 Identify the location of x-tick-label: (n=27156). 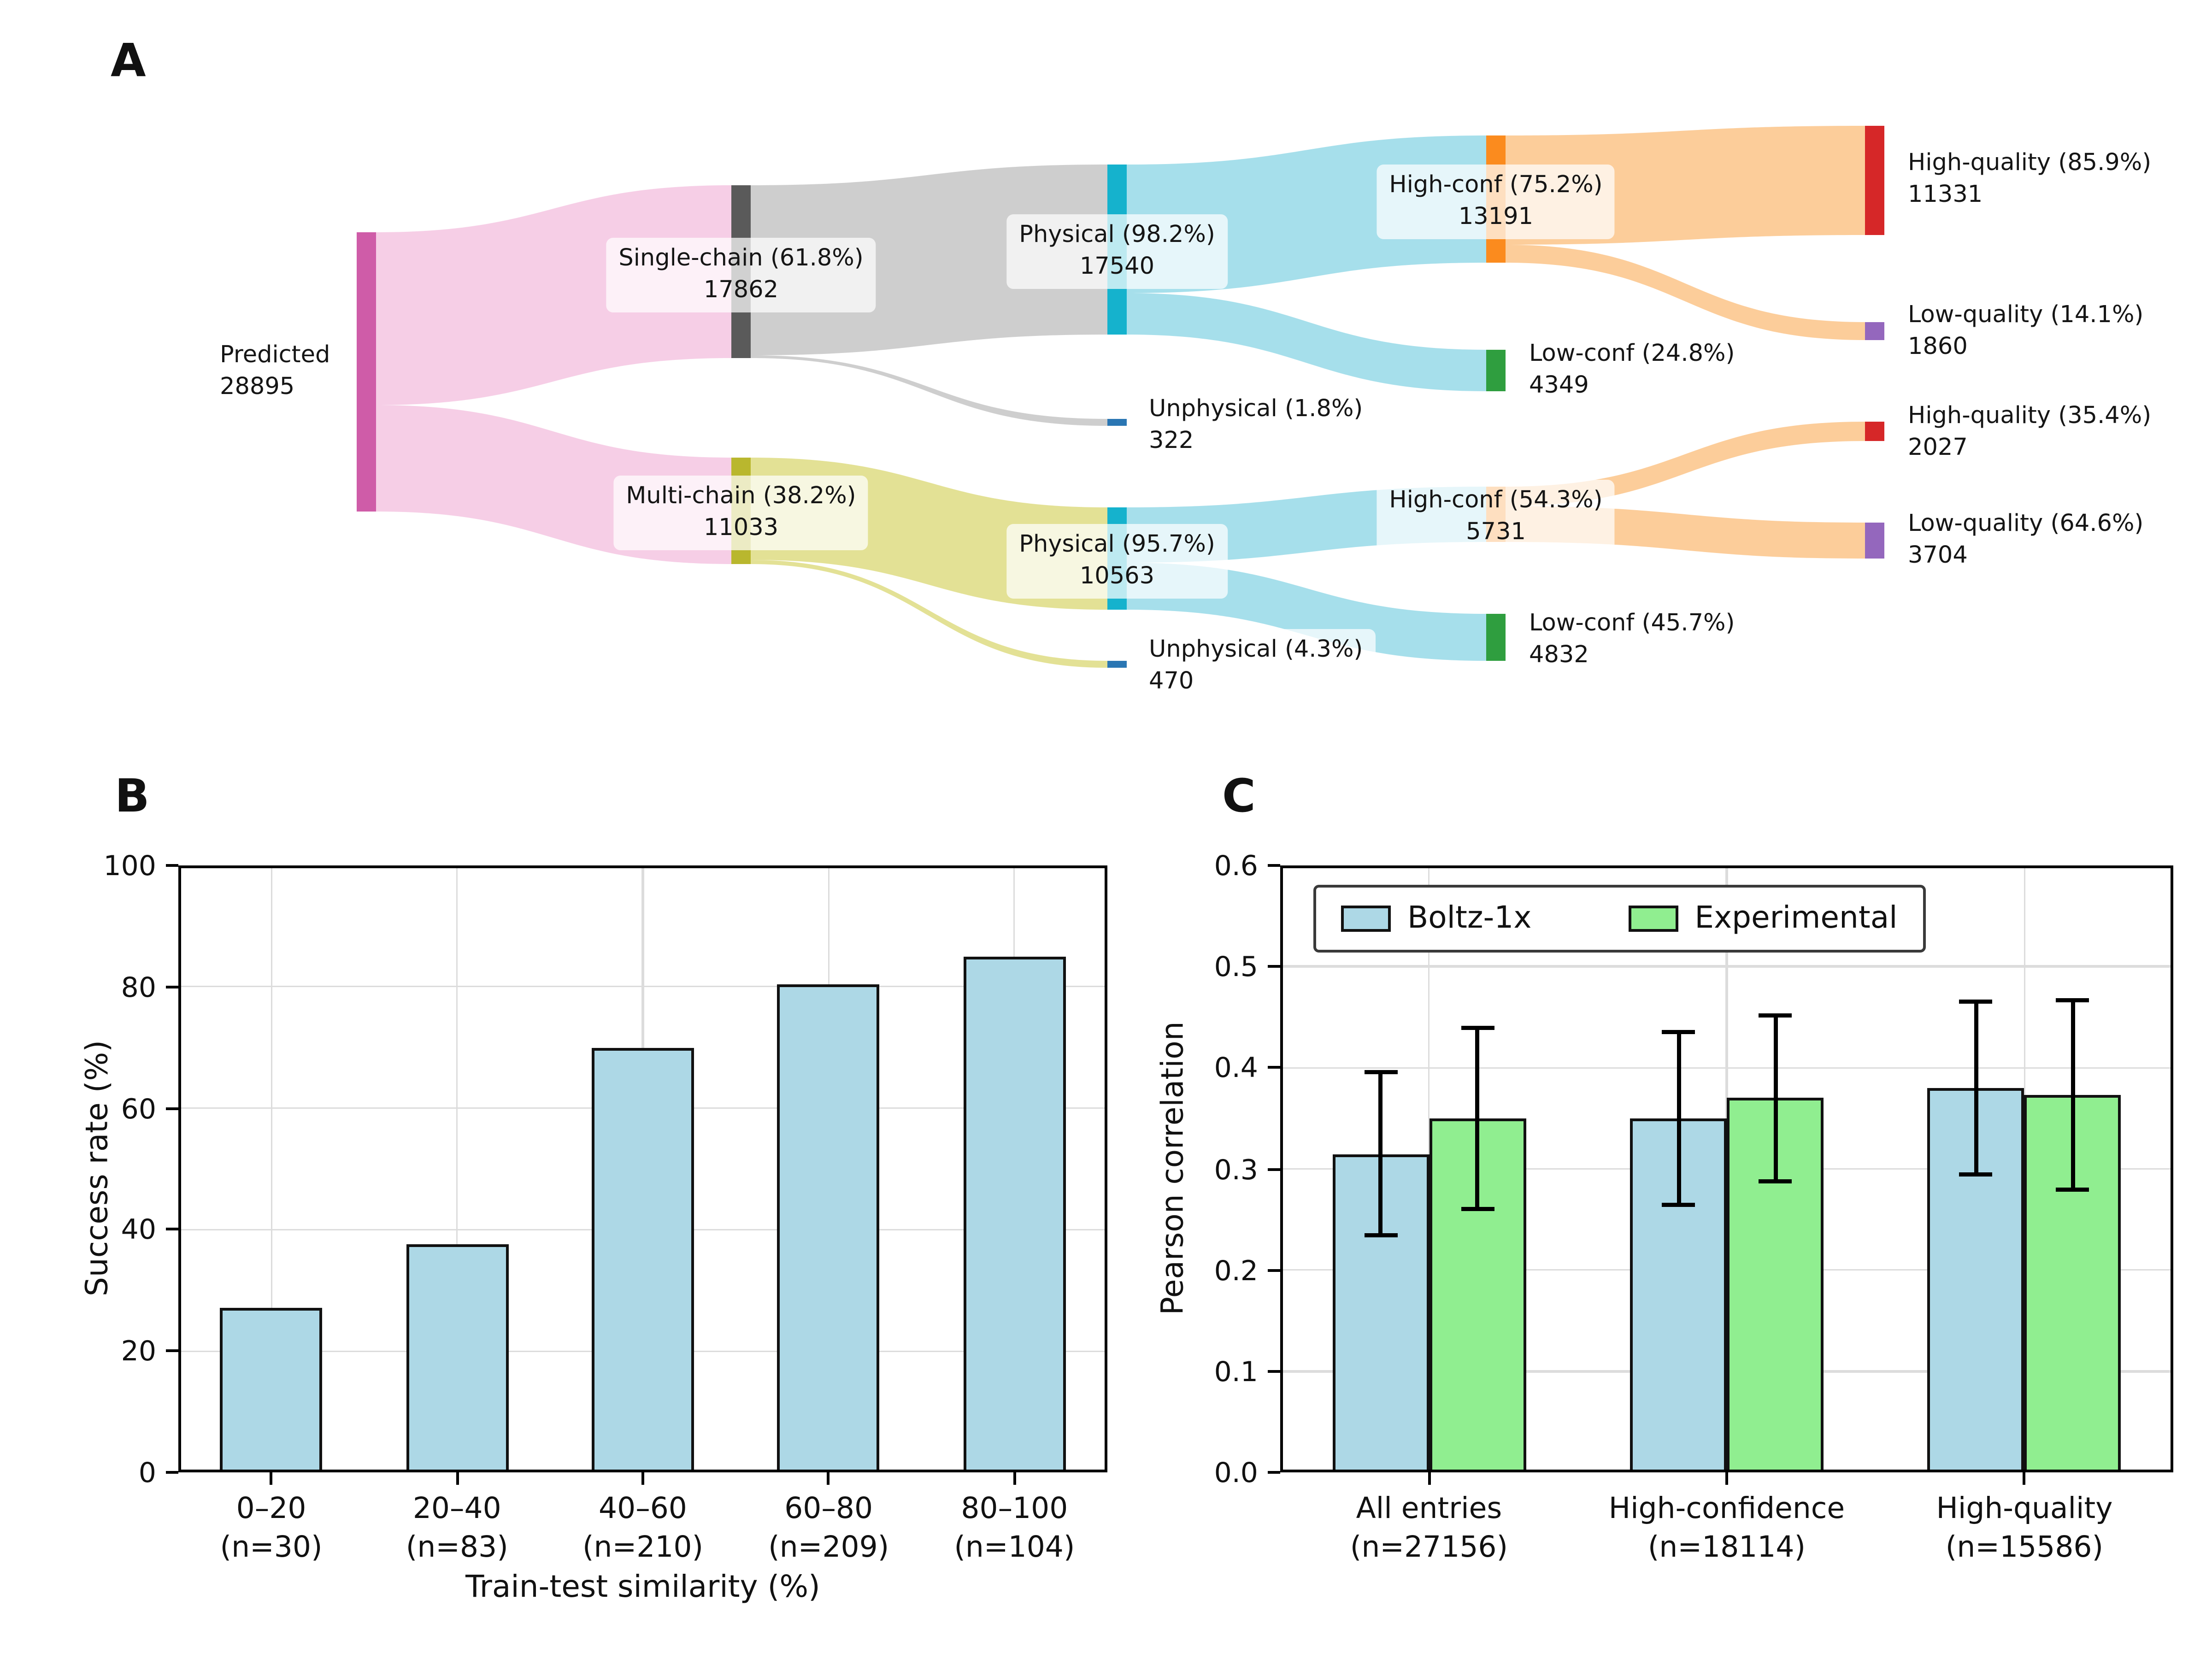
(1429, 1547).